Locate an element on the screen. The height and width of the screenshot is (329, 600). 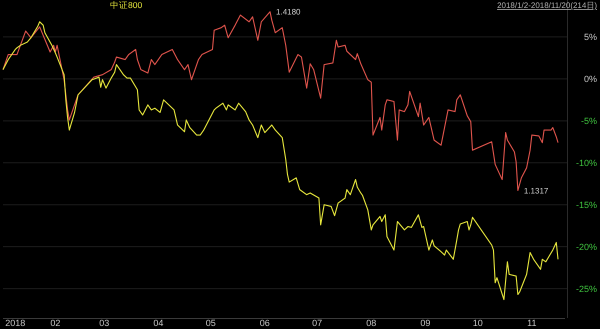
x-tick-label: 09 is located at coordinates (425, 323).